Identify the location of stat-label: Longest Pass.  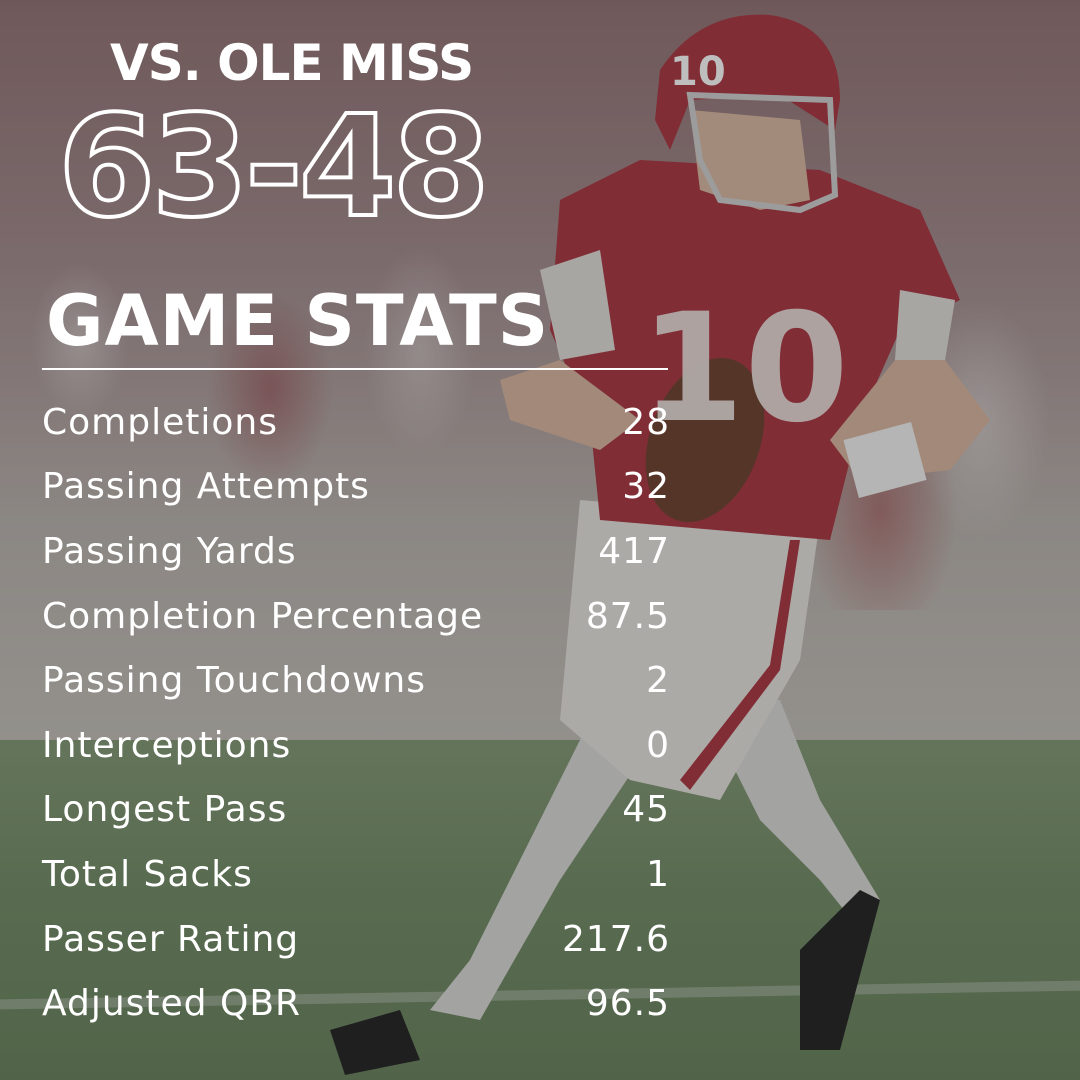
(165, 810).